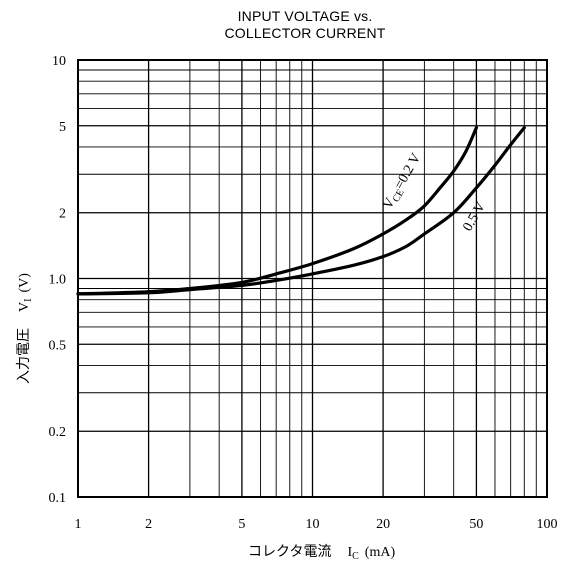 Image resolution: width=575 pixels, height=564 pixels. Describe the element at coordinates (58, 498) in the screenshot. I see `y-tick-label: 0.1` at that location.